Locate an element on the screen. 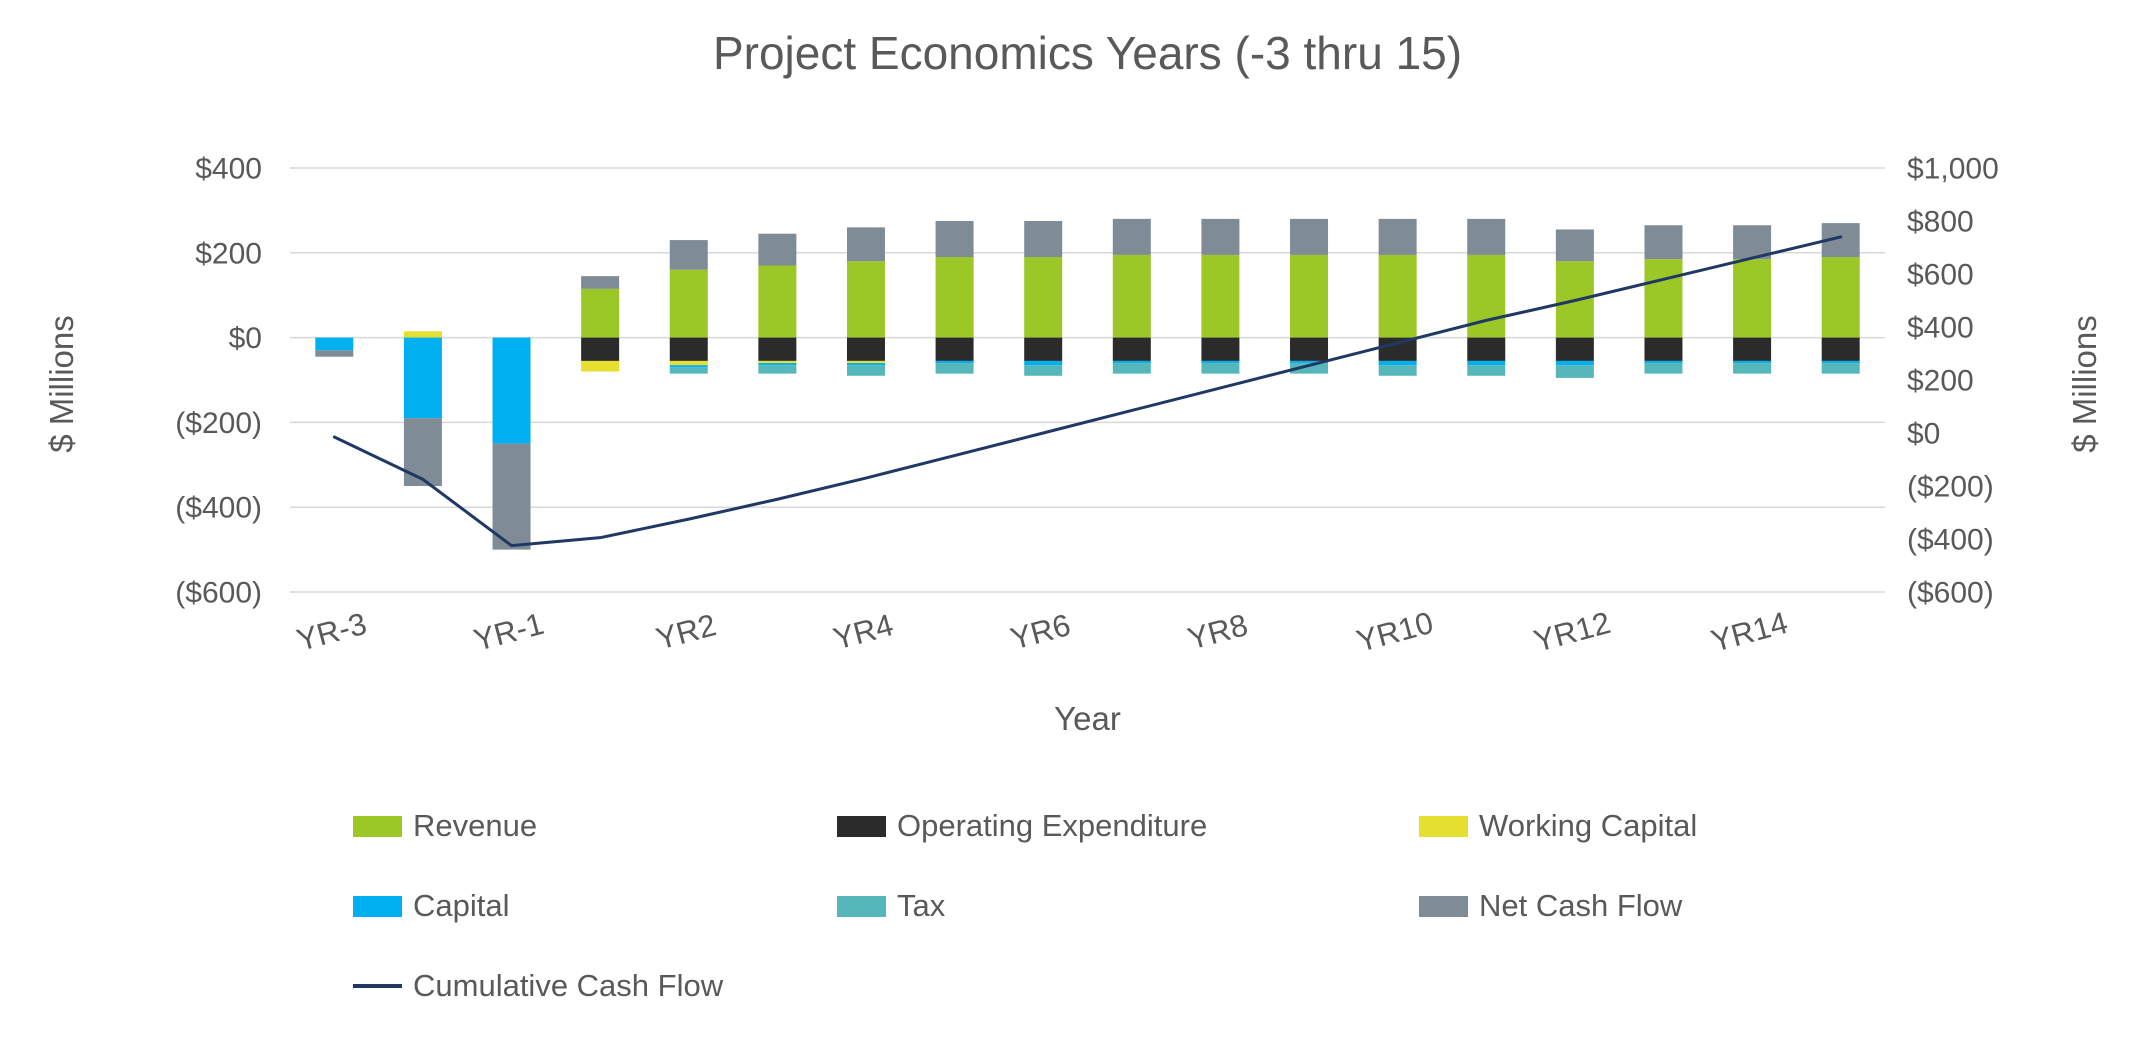  right-axis-tick-label: $200 is located at coordinates (1940, 381).